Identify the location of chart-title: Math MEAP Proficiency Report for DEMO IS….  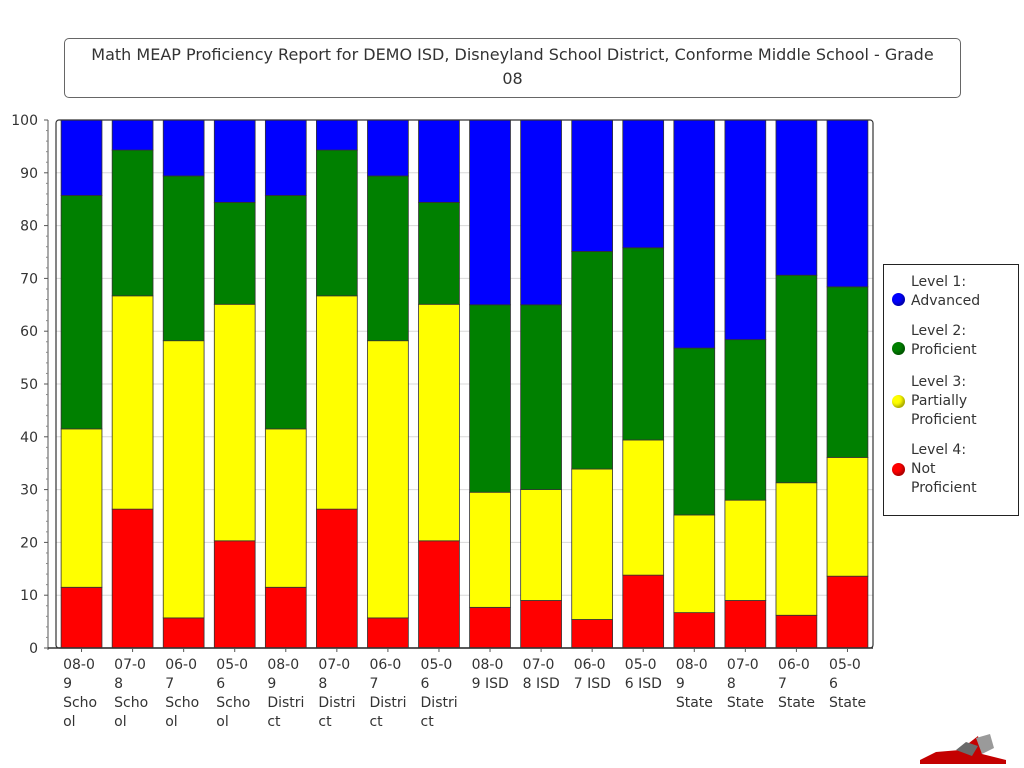
(512, 68).